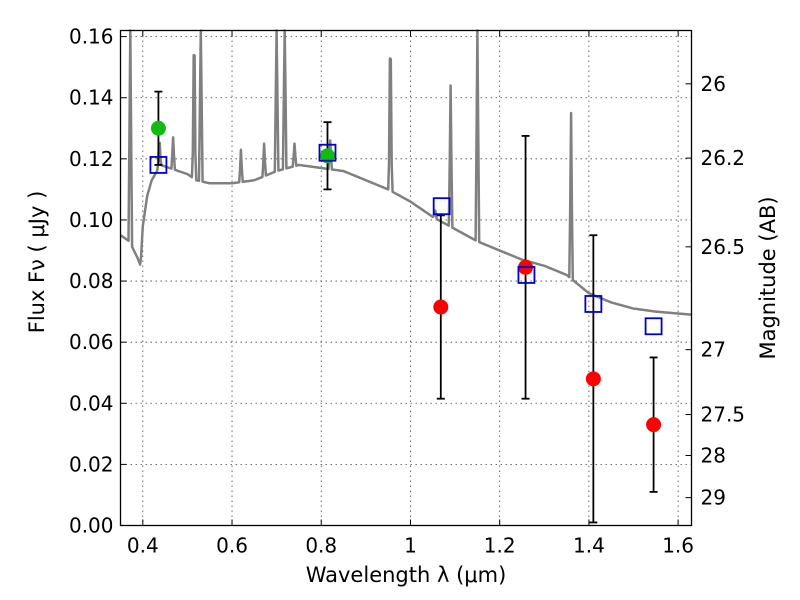  What do you see at coordinates (91, 98) in the screenshot?
I see `y-tick-label: 0.14` at bounding box center [91, 98].